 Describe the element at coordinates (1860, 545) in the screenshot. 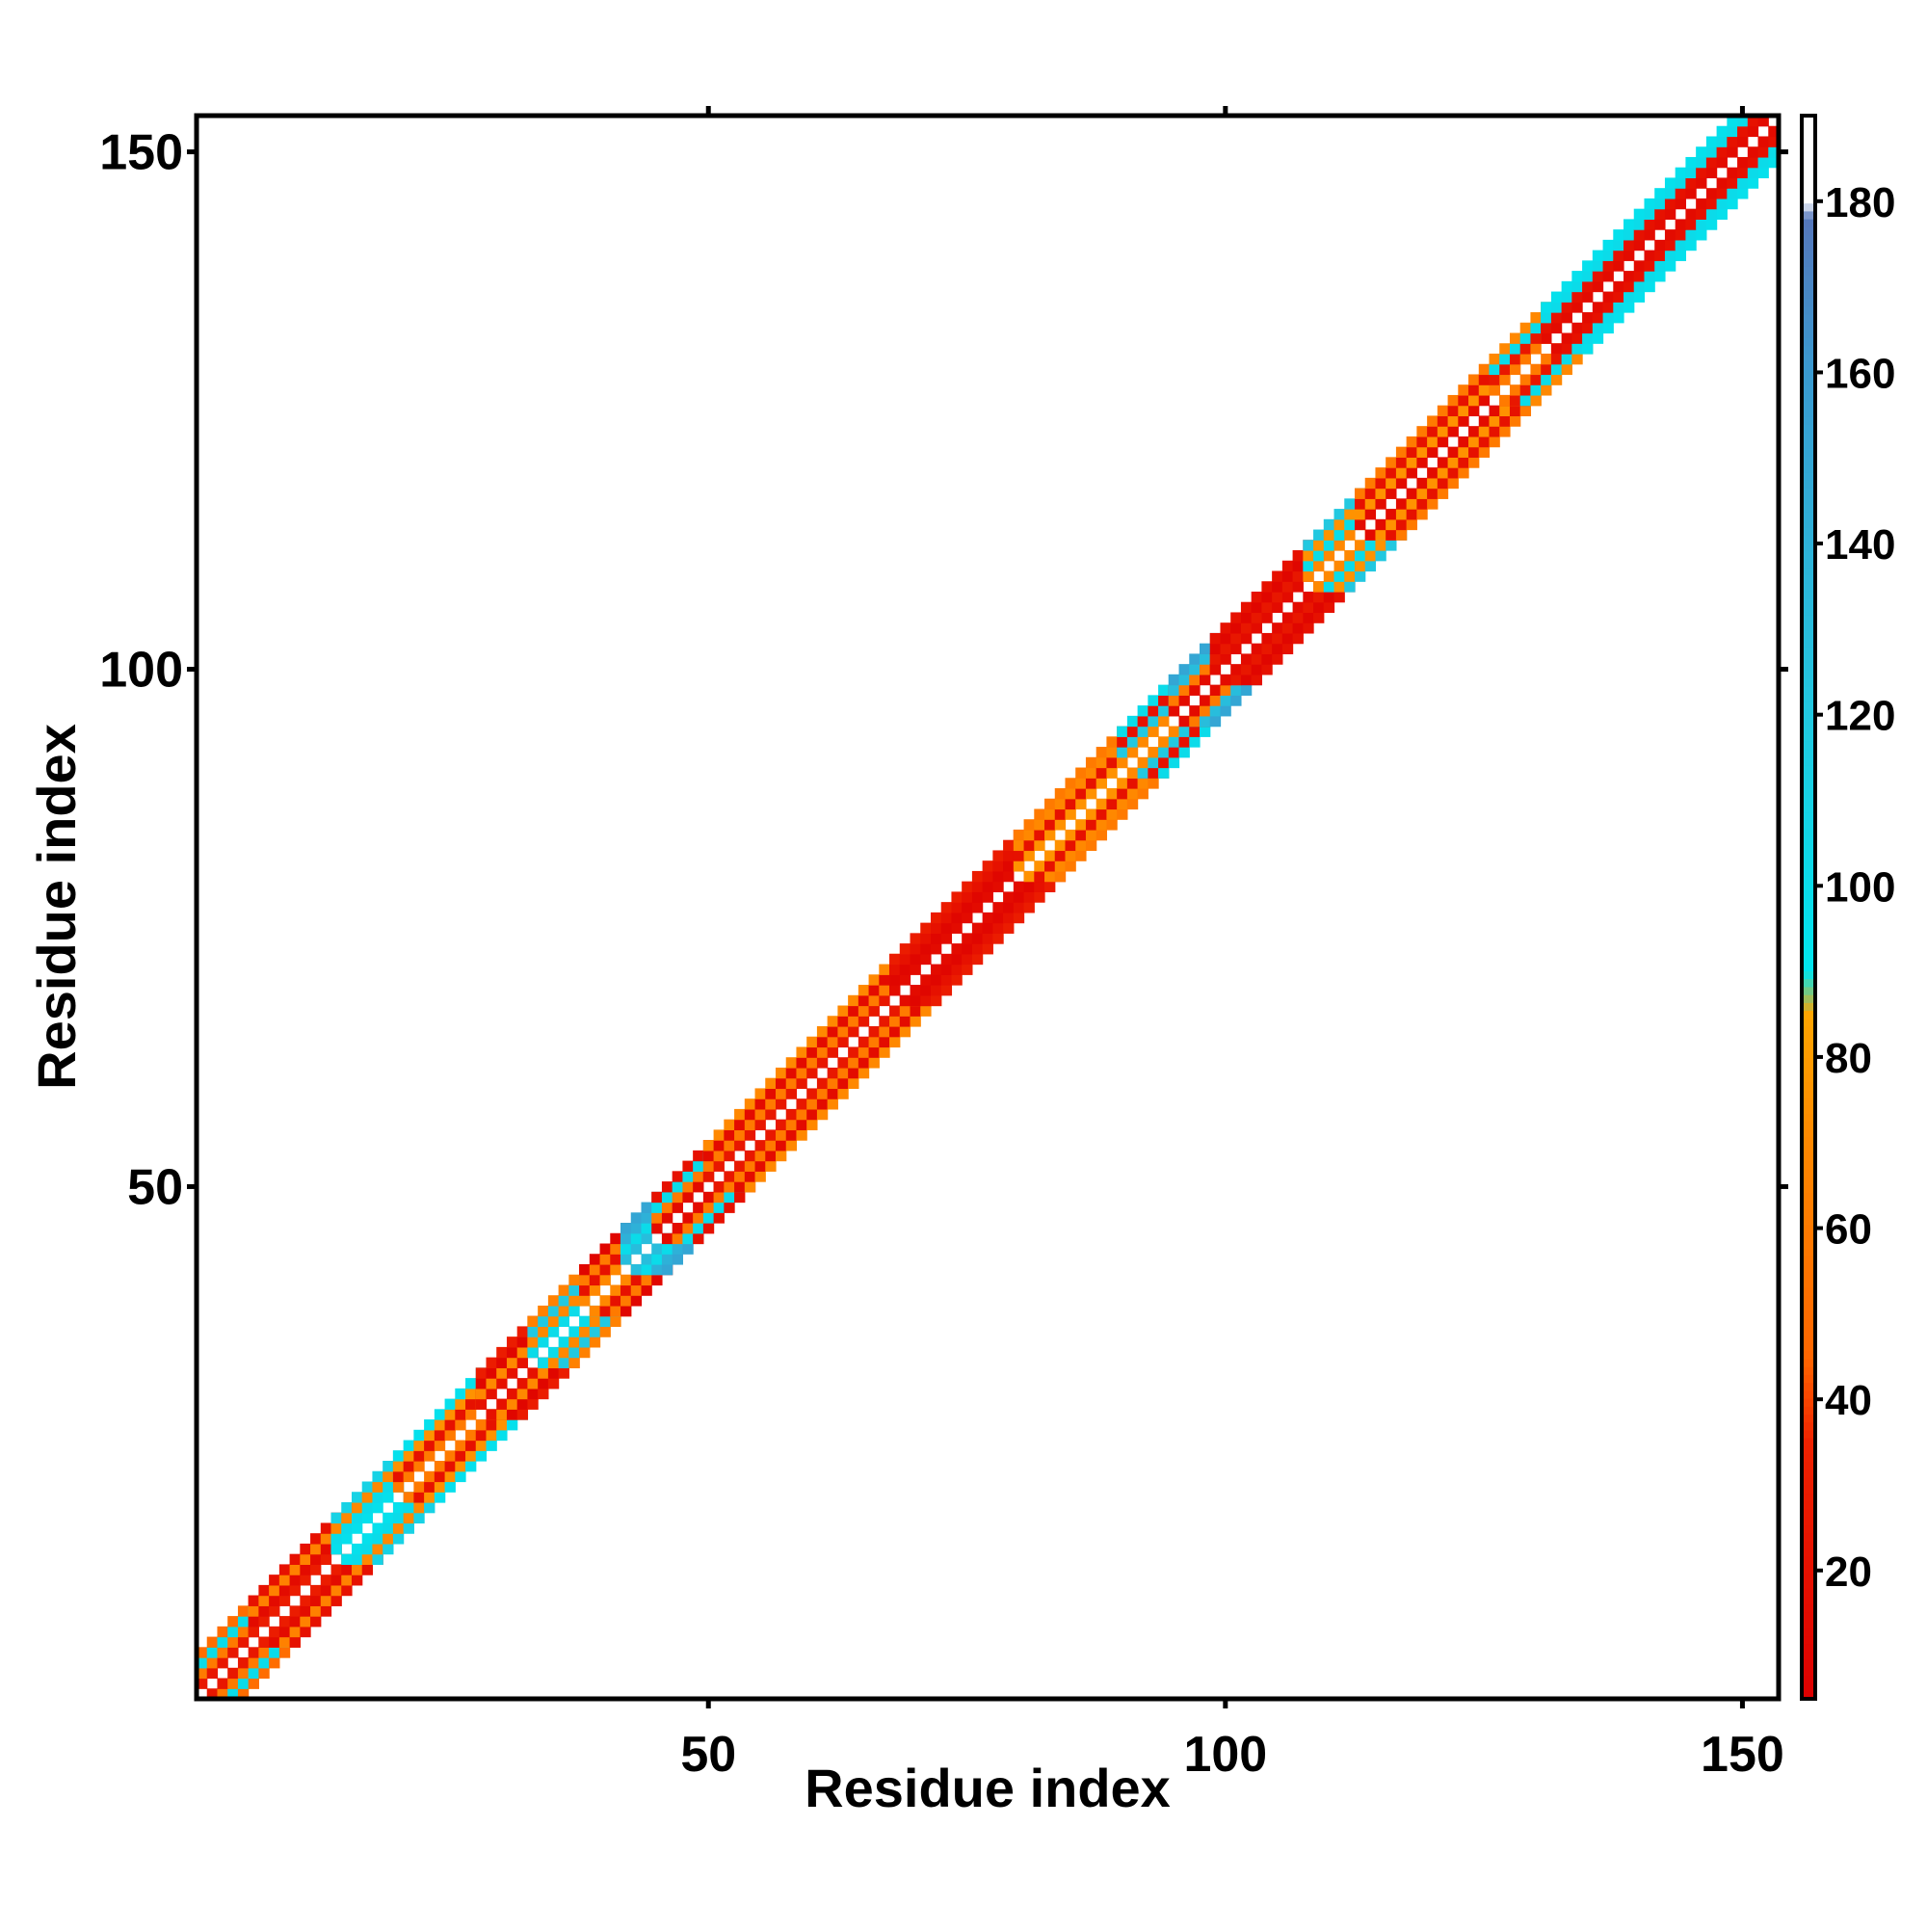

I see `colorbar-tick-label: 140` at that location.